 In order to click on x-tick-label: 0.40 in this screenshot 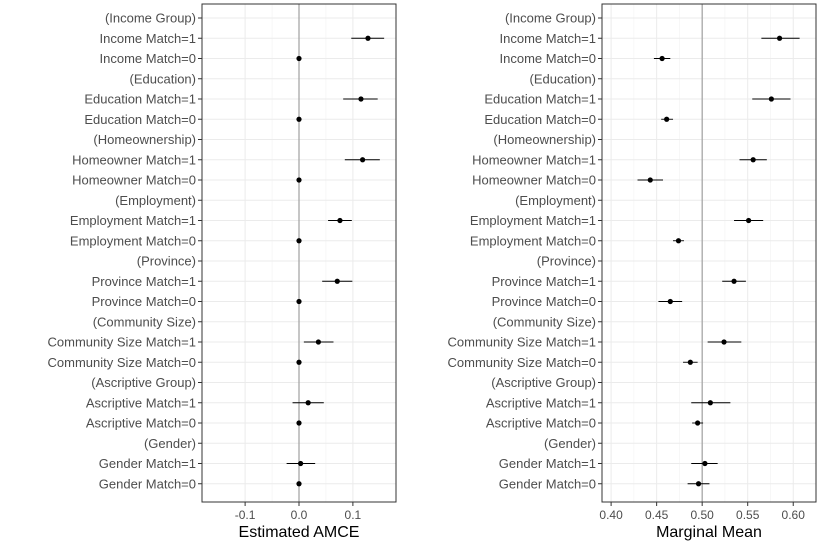, I will do `click(611, 515)`.